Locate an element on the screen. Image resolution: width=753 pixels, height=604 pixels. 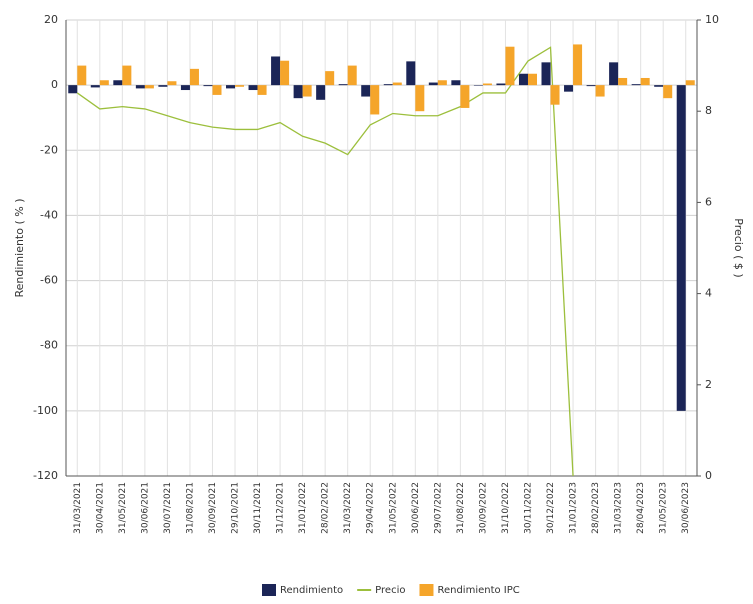
y-tick-label: -80 is located at coordinates (49, 345).